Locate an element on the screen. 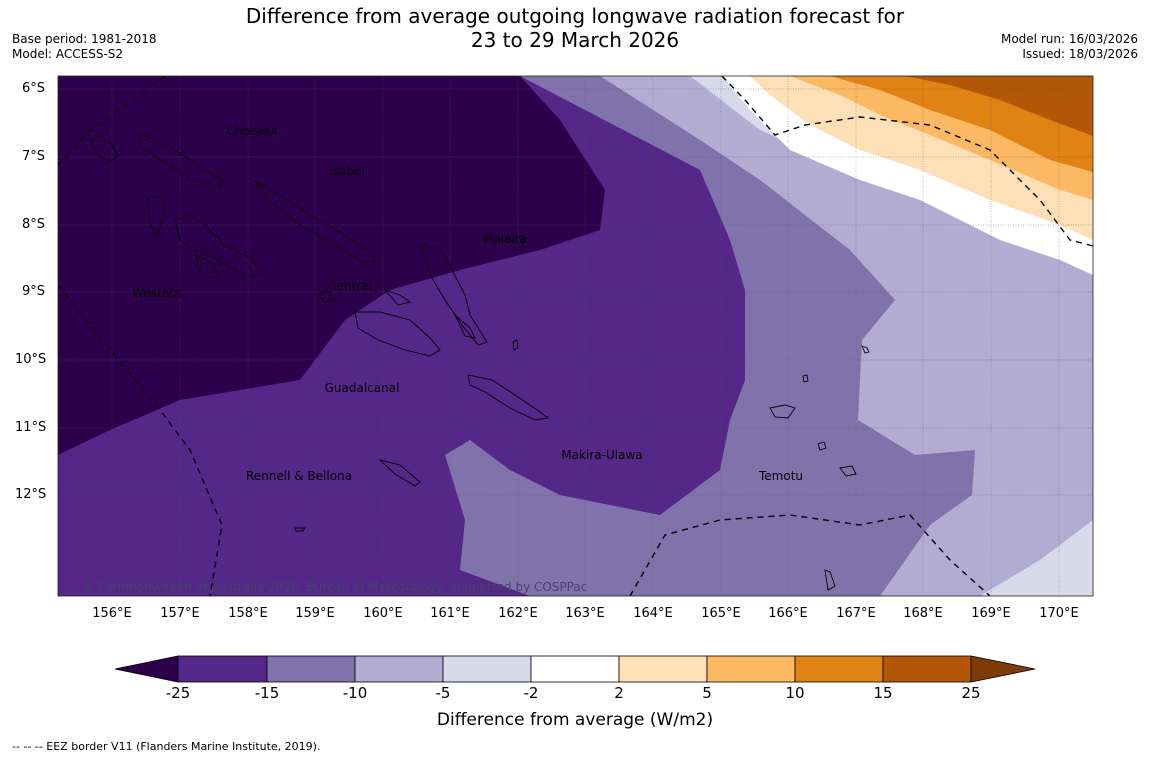 The height and width of the screenshot is (758, 1150). lon-label: 162°E is located at coordinates (518, 613).